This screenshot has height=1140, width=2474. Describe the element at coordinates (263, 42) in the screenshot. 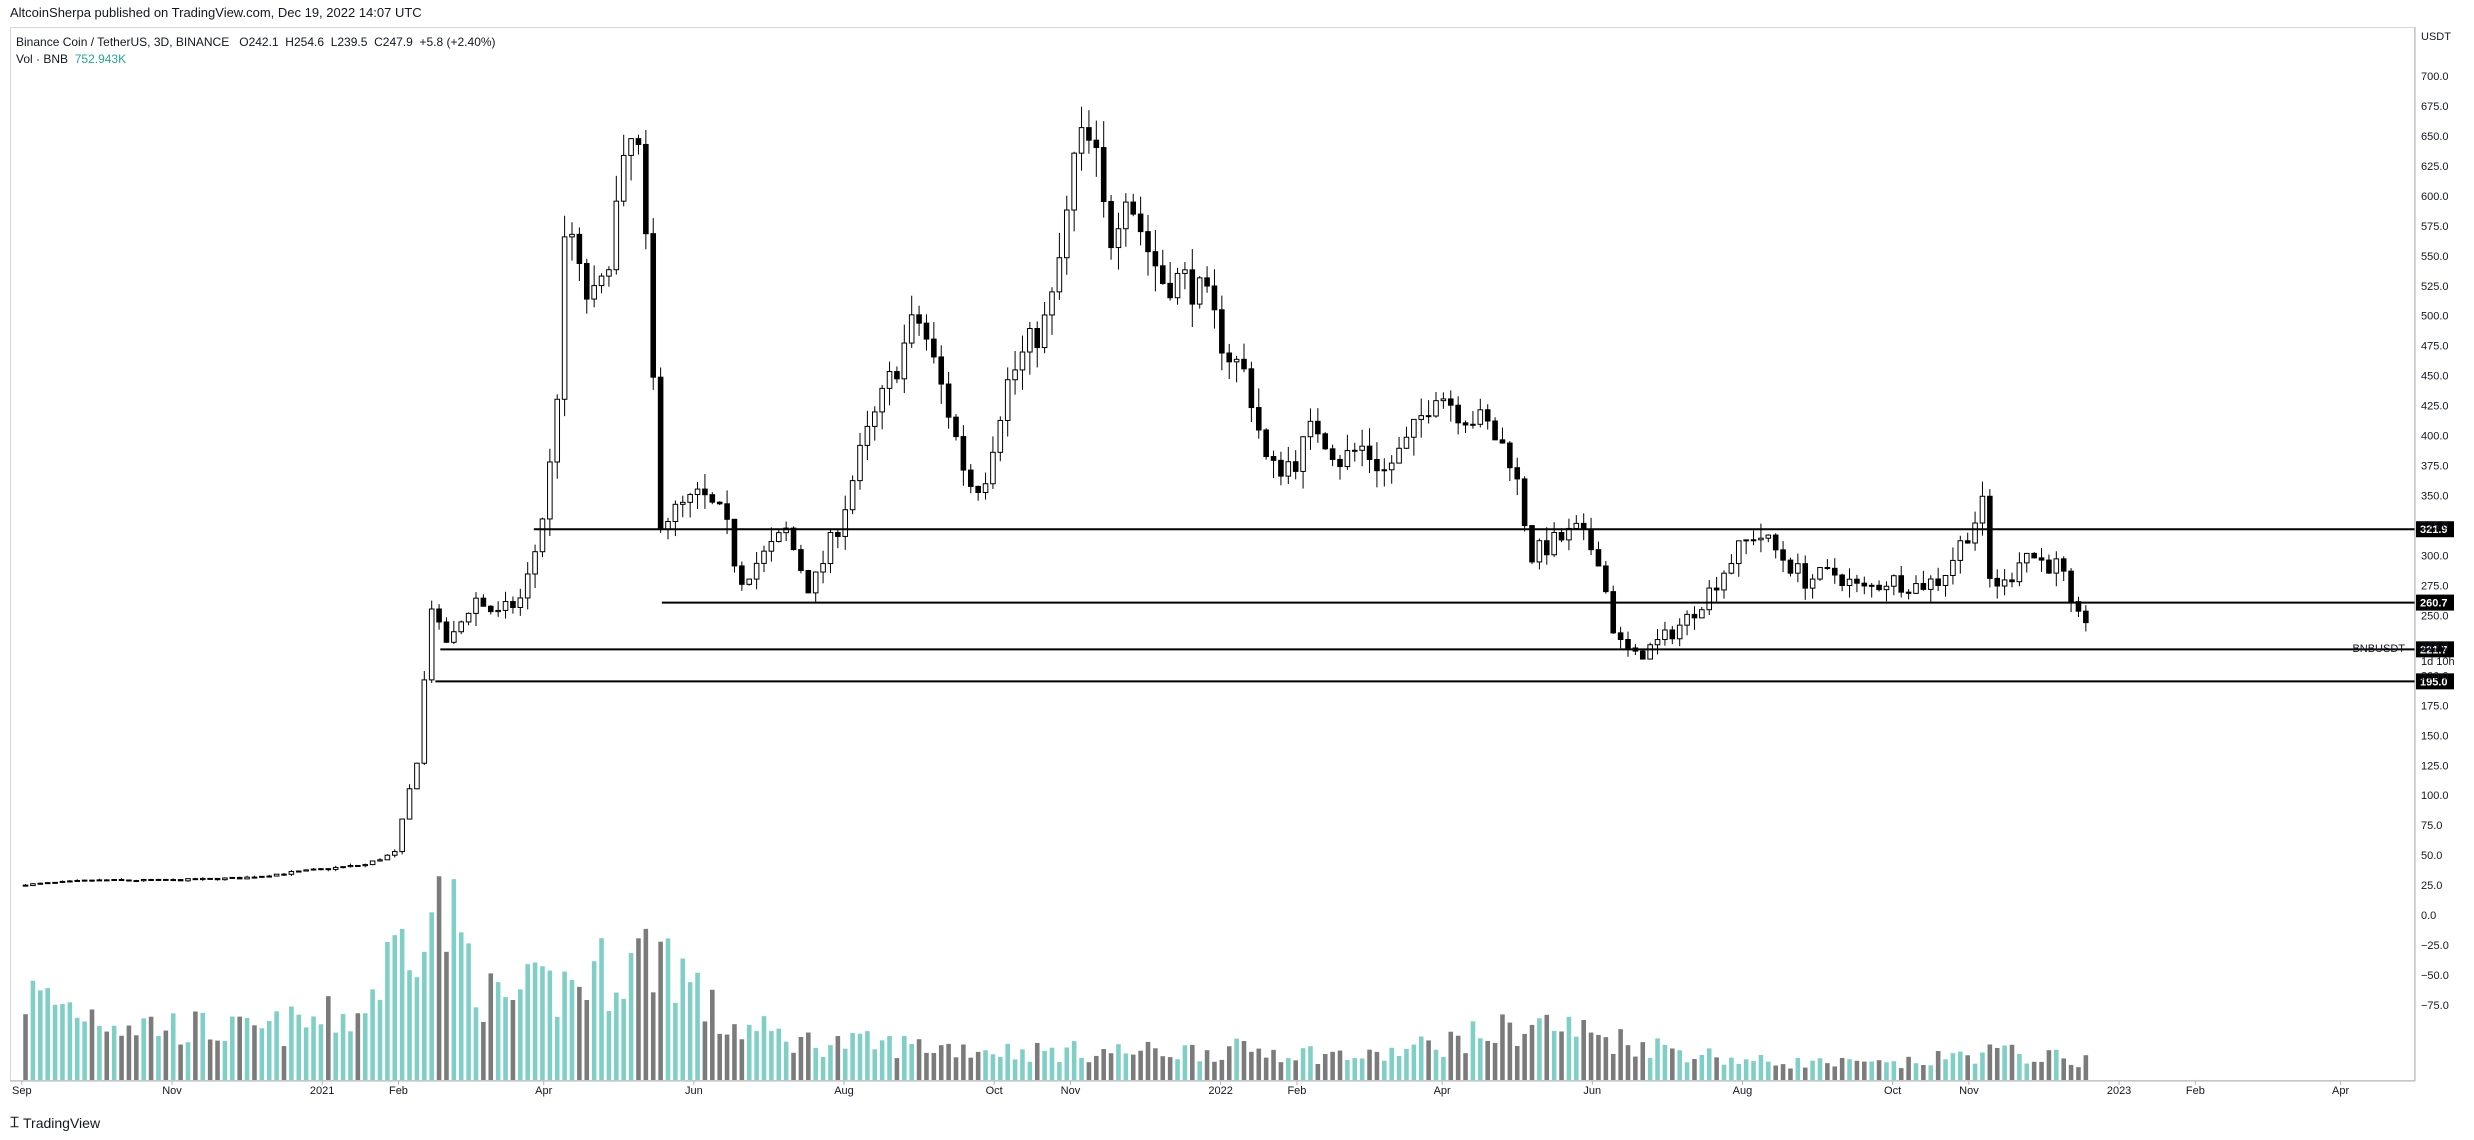

I see `legend-open-value: 242.1` at that location.